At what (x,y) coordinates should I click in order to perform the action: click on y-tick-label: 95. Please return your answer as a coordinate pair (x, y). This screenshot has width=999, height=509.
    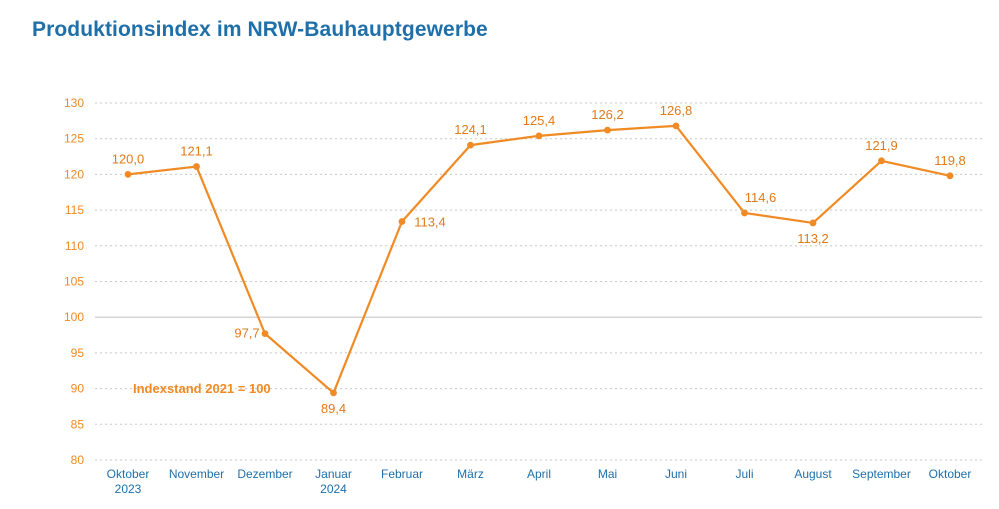
    Looking at the image, I should click on (78, 353).